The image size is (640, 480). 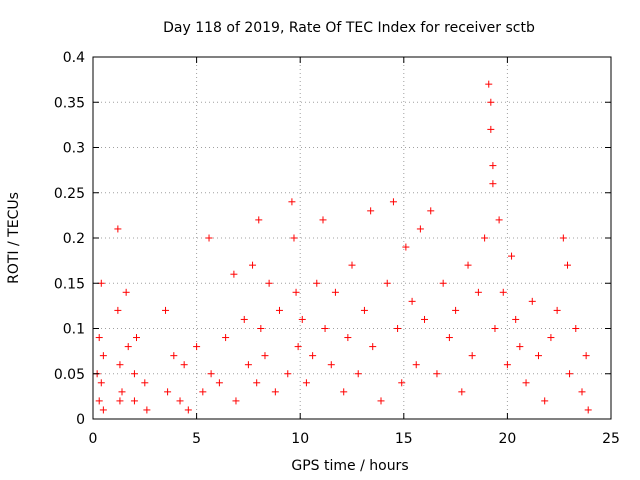 I want to click on x-tick-label: 5, so click(x=196, y=439).